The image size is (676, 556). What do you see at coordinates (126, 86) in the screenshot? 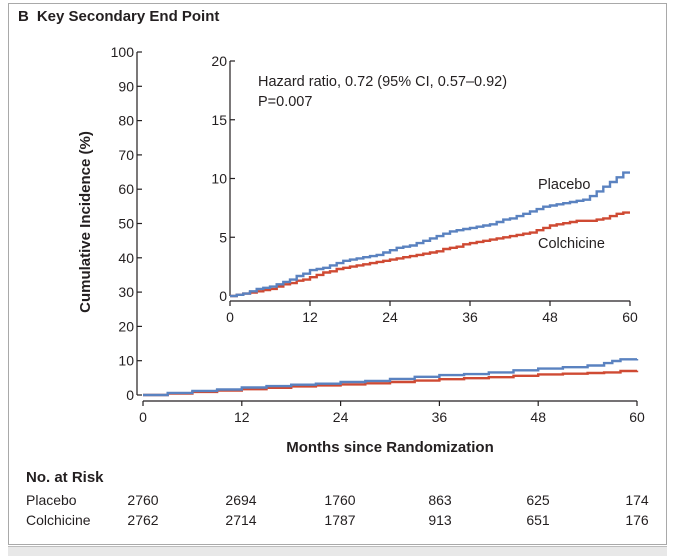
I see `y-tick-label: 90` at bounding box center [126, 86].